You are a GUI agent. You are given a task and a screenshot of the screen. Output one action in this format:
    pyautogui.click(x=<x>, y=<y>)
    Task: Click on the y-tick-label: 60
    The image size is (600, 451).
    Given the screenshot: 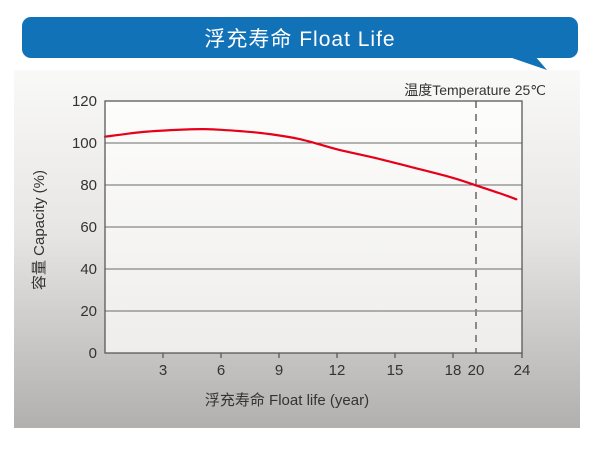 What is the action you would take?
    pyautogui.click(x=88, y=227)
    